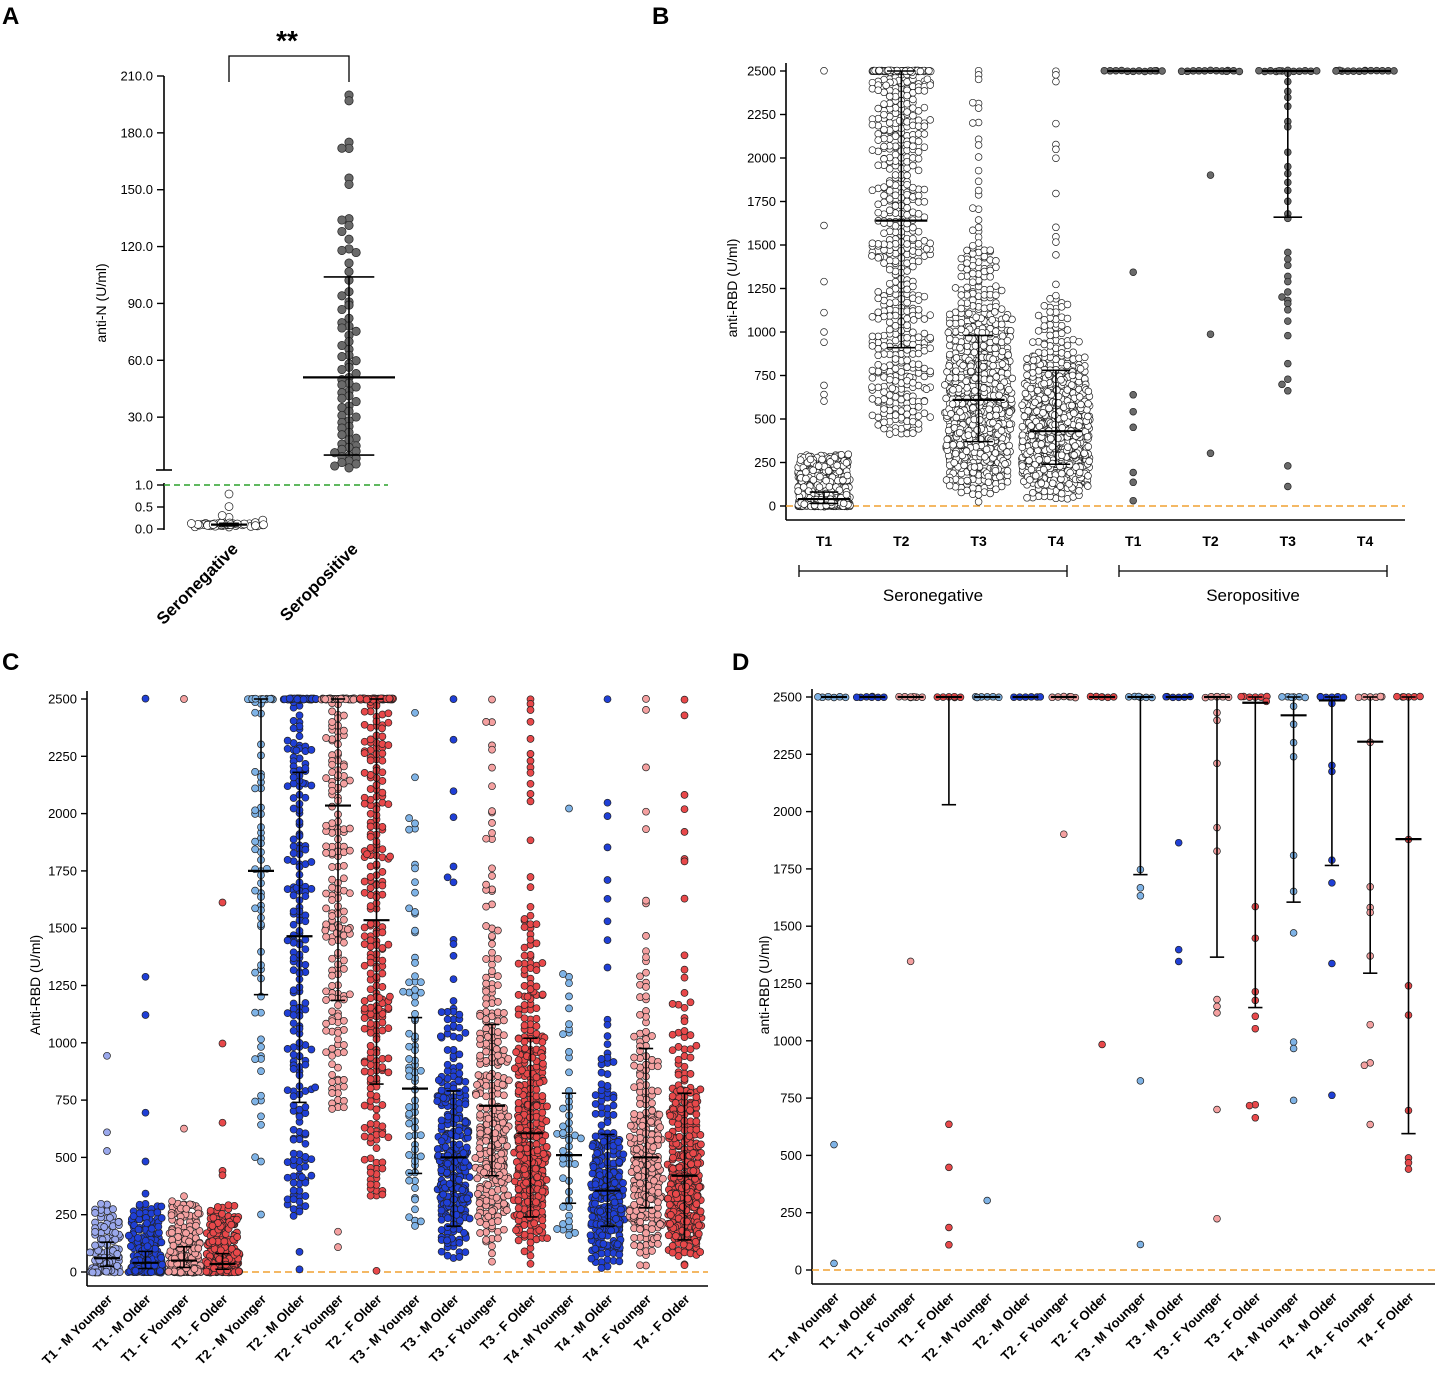 The width and height of the screenshot is (1443, 1379). What do you see at coordinates (140, 417) in the screenshot?
I see `panel-a-upper-tick-label: 30.0` at bounding box center [140, 417].